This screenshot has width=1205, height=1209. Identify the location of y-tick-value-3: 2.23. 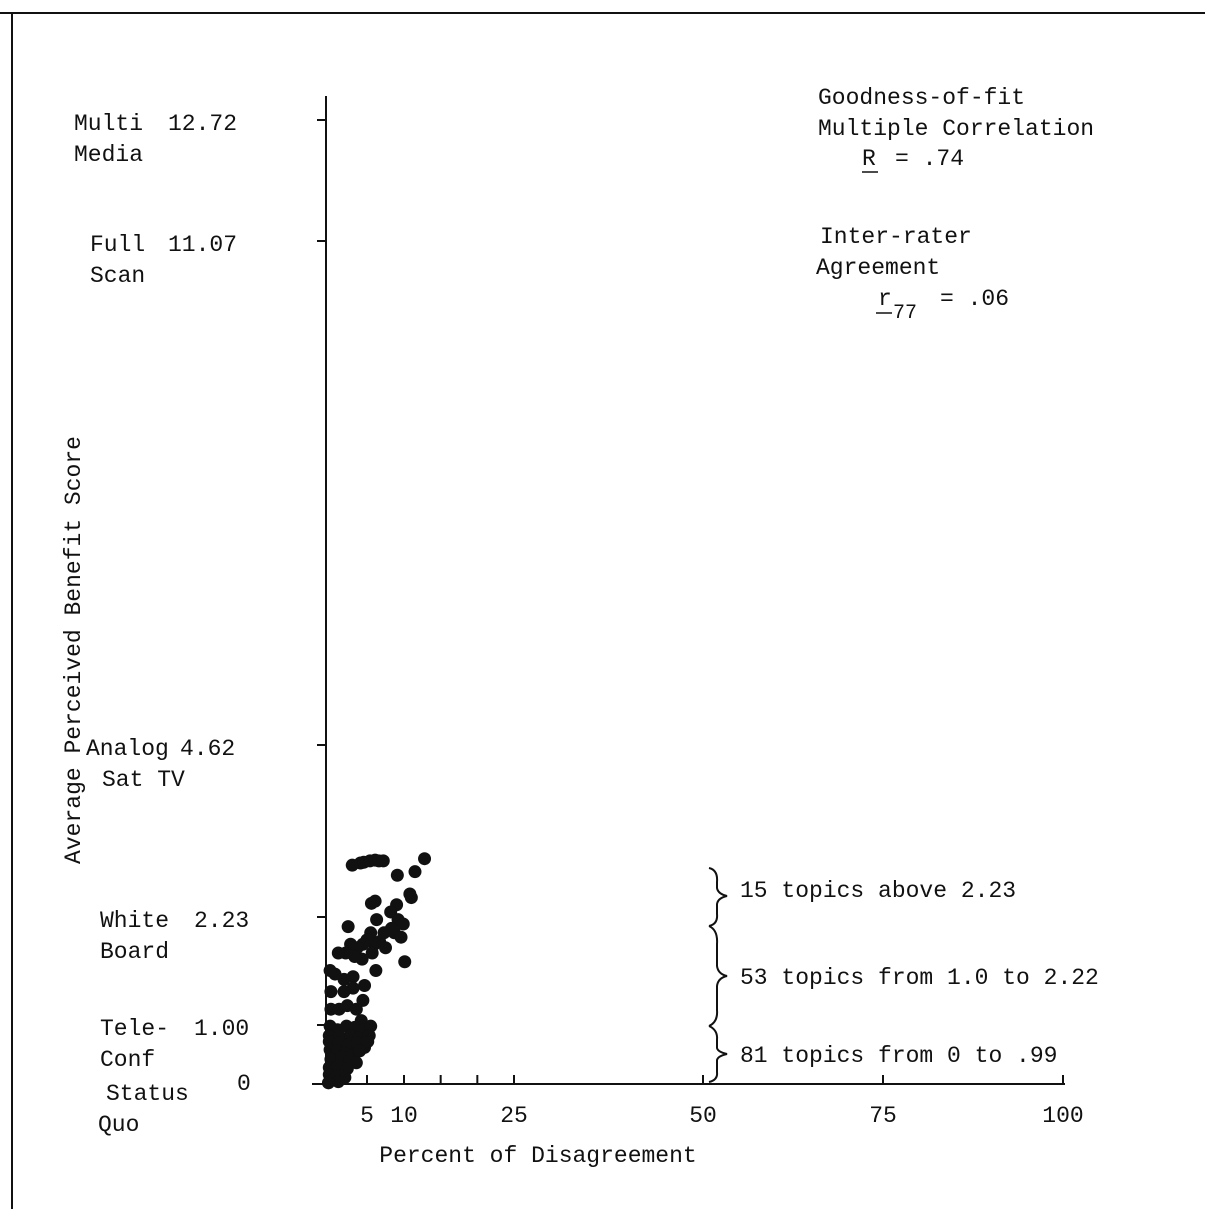
(221, 921).